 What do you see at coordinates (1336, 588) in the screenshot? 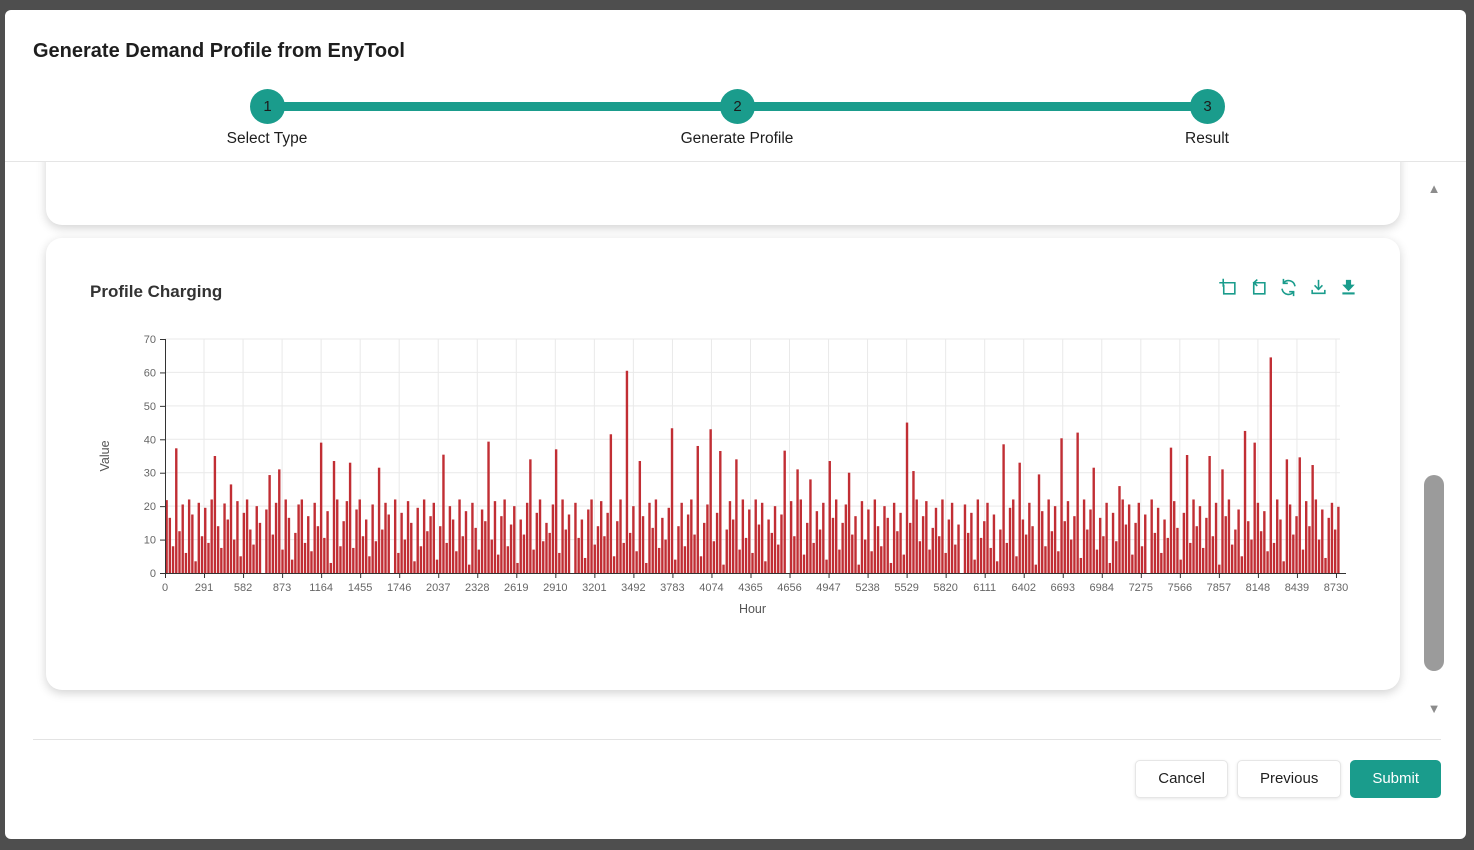
I see `svg-text: 8730` at bounding box center [1336, 588].